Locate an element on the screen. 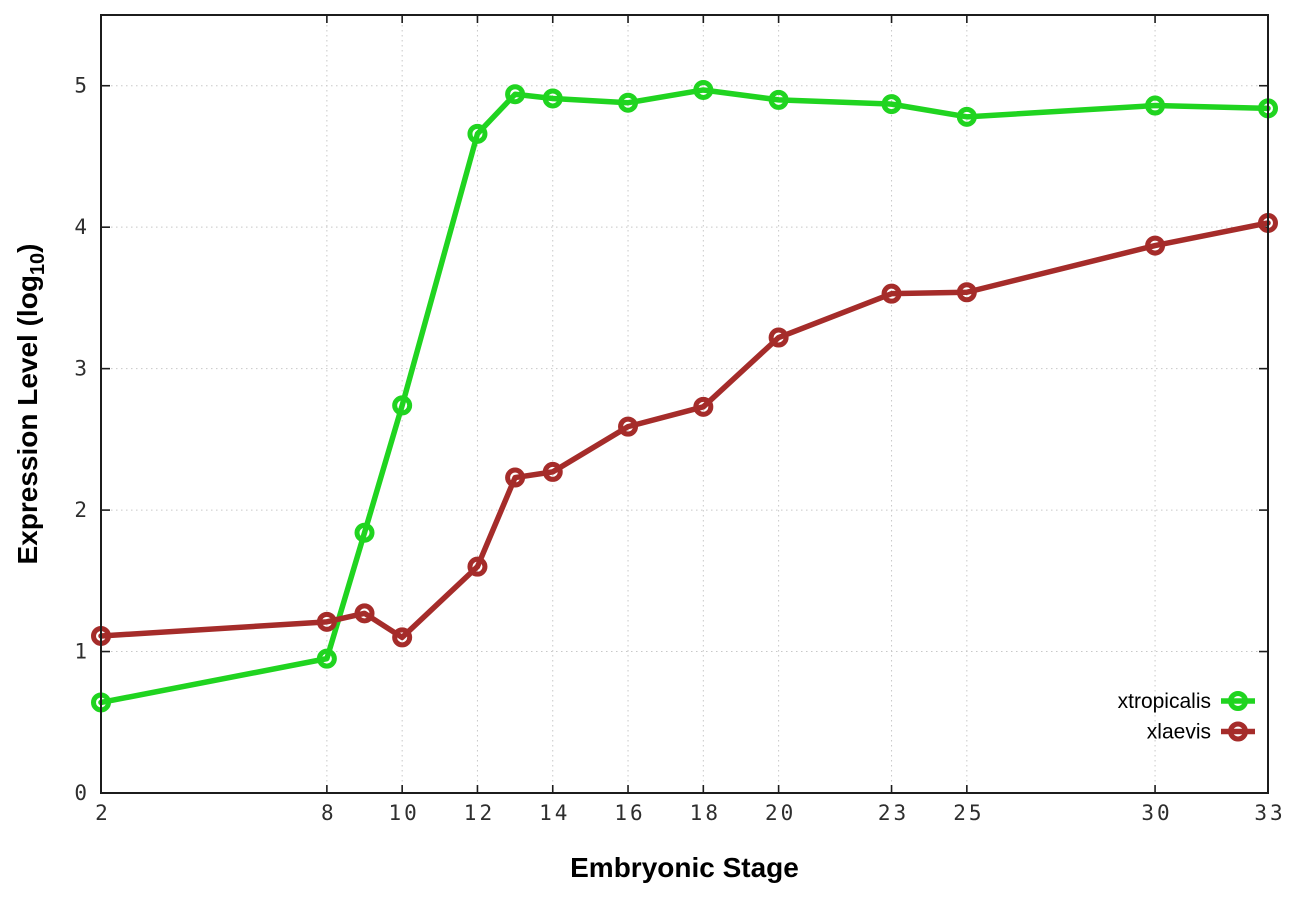  legend-entry-xlaevis: xlaevis is located at coordinates (1201, 732).